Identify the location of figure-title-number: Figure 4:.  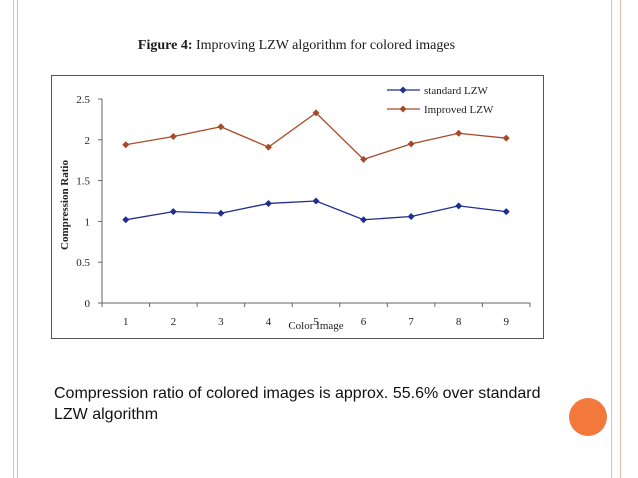
(165, 45).